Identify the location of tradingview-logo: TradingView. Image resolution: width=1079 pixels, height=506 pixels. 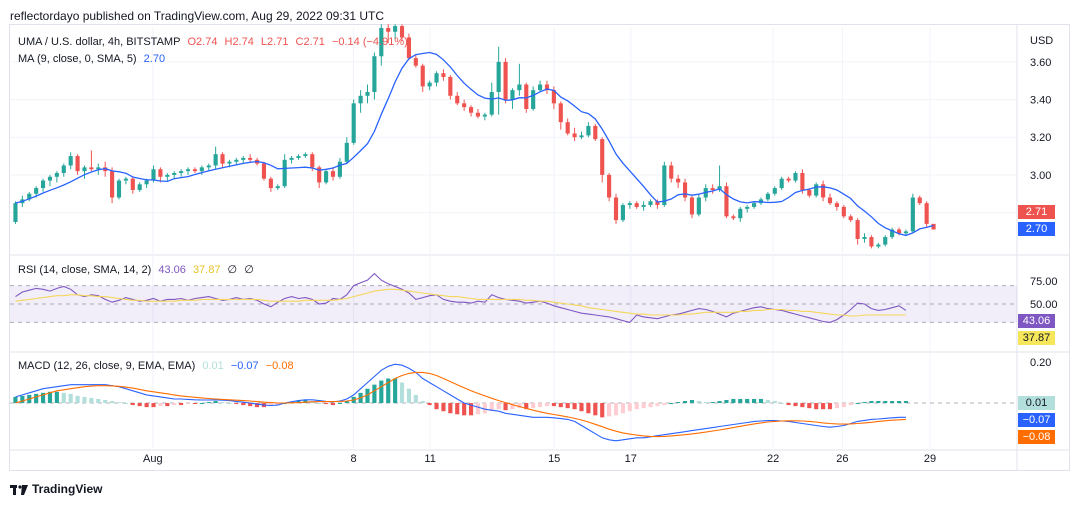
(56, 489).